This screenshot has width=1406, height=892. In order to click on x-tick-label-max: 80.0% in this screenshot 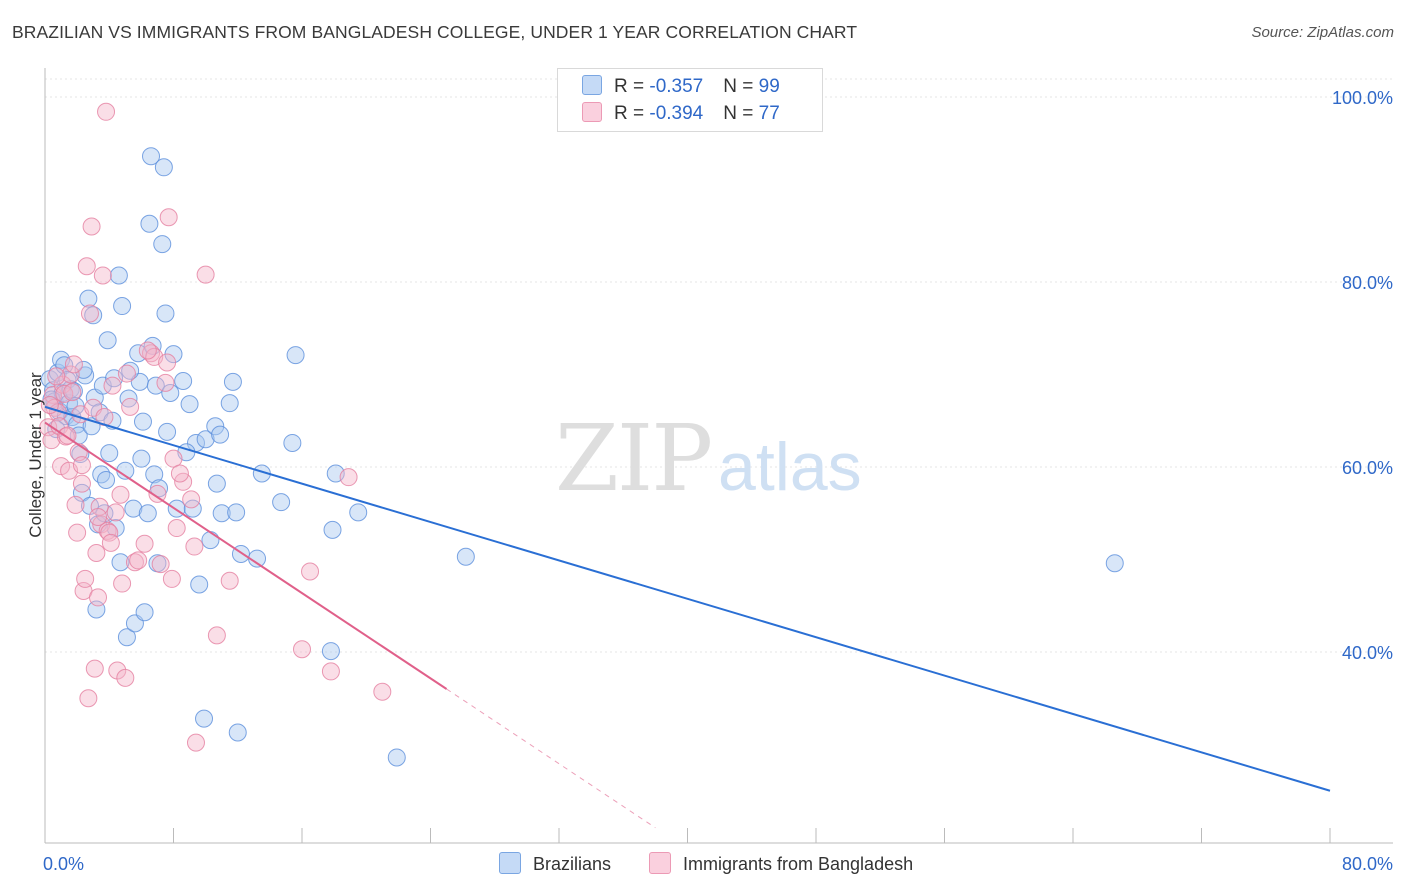, I will do `click(1367, 864)`.